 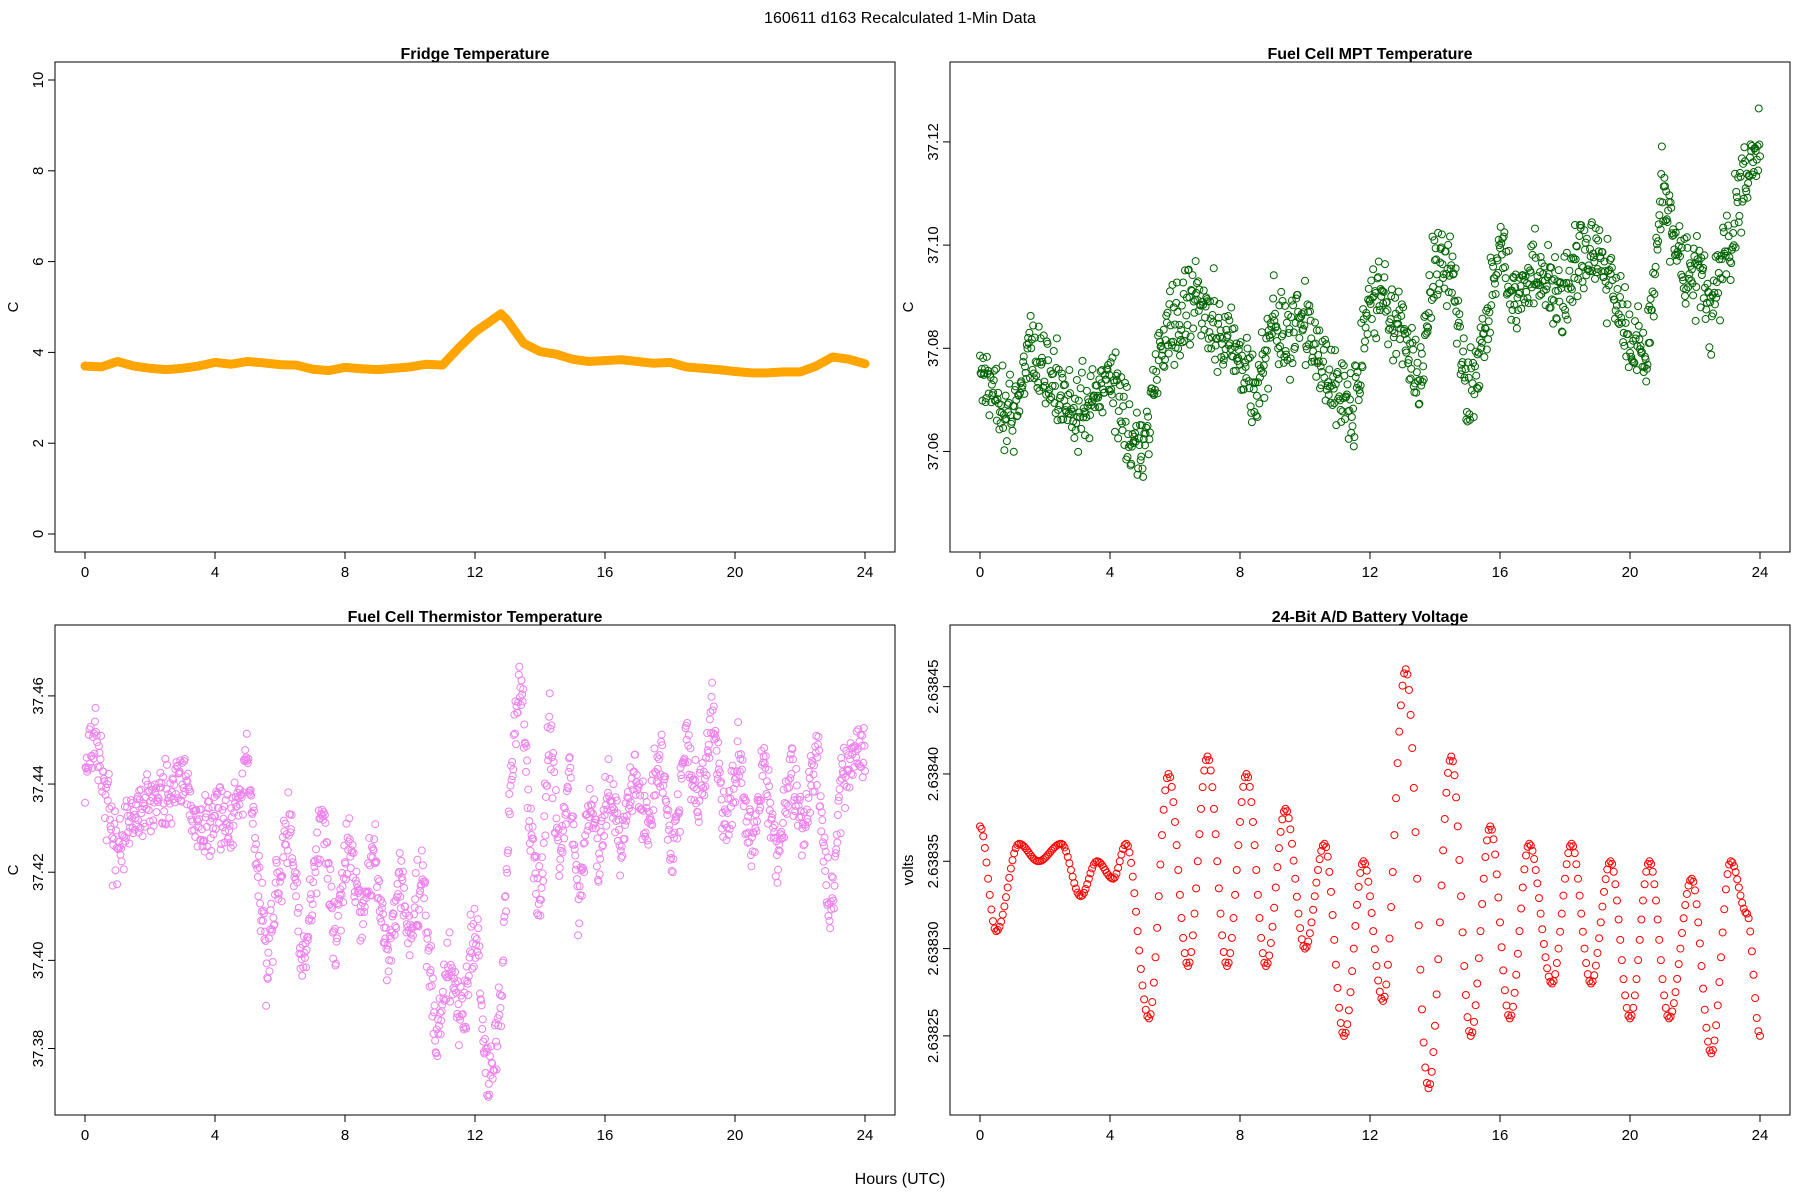 I want to click on x-tick-label: 12, so click(x=475, y=572).